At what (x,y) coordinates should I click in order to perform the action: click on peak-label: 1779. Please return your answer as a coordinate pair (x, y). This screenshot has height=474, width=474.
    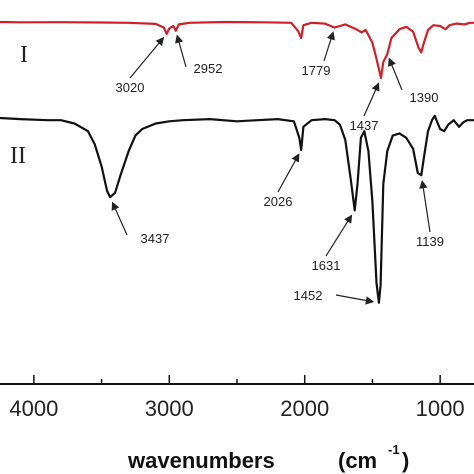
    Looking at the image, I should click on (316, 70).